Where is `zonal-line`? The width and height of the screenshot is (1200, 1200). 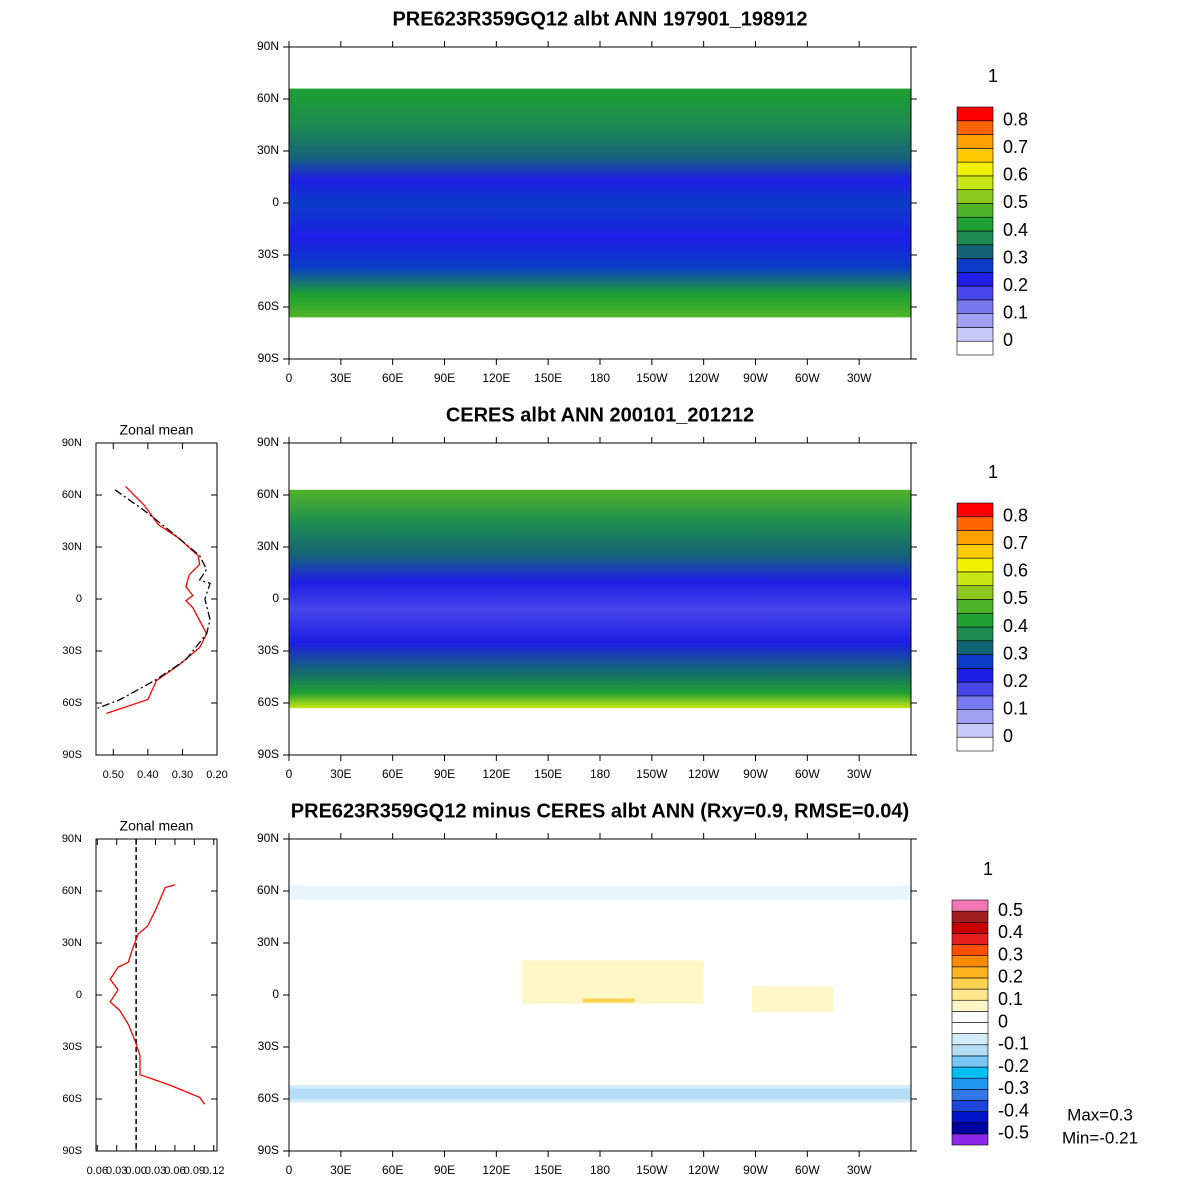 zonal-line is located at coordinates (154, 599).